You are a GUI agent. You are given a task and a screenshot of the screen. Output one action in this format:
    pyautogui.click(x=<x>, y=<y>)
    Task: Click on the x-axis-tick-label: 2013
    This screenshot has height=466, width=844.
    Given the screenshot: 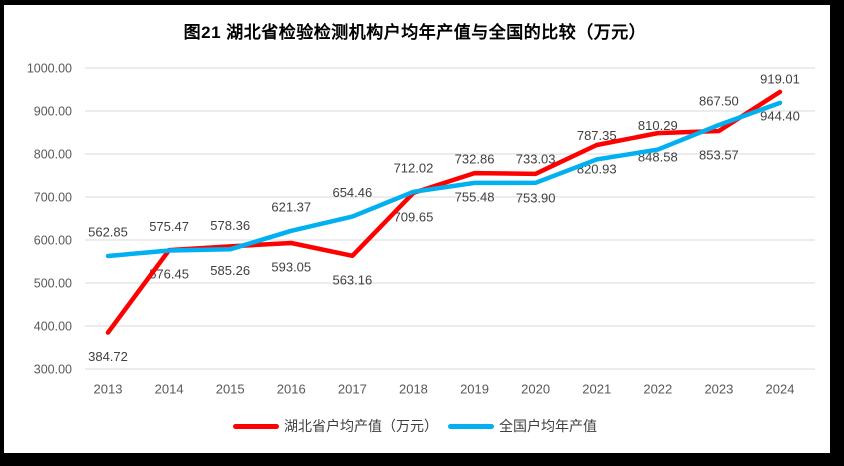 What is the action you would take?
    pyautogui.click(x=108, y=389)
    